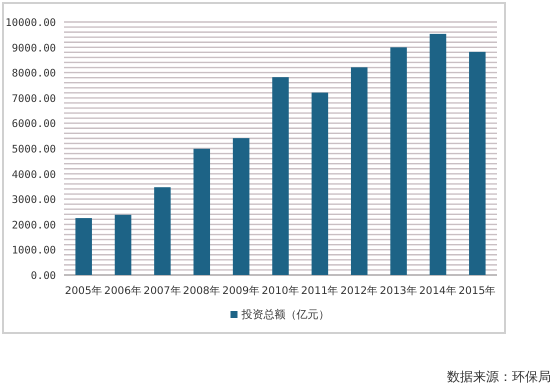 This screenshot has width=557, height=391. Describe the element at coordinates (477, 291) in the screenshot. I see `x-tick-label: 2015年` at that location.